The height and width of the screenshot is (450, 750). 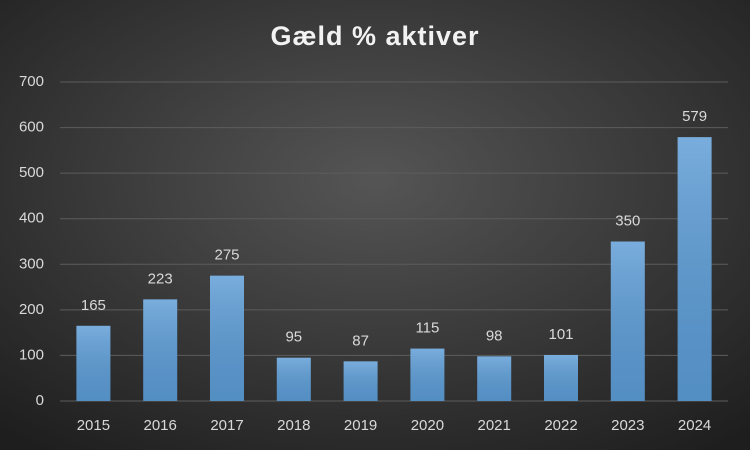 I want to click on data-label: 115, so click(x=427, y=328).